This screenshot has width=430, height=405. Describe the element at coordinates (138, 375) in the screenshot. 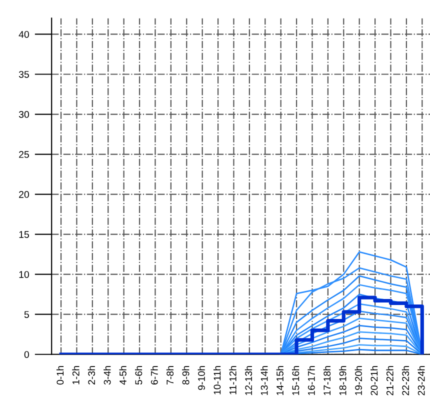

I see `x-tick-label: 5-6h` at that location.